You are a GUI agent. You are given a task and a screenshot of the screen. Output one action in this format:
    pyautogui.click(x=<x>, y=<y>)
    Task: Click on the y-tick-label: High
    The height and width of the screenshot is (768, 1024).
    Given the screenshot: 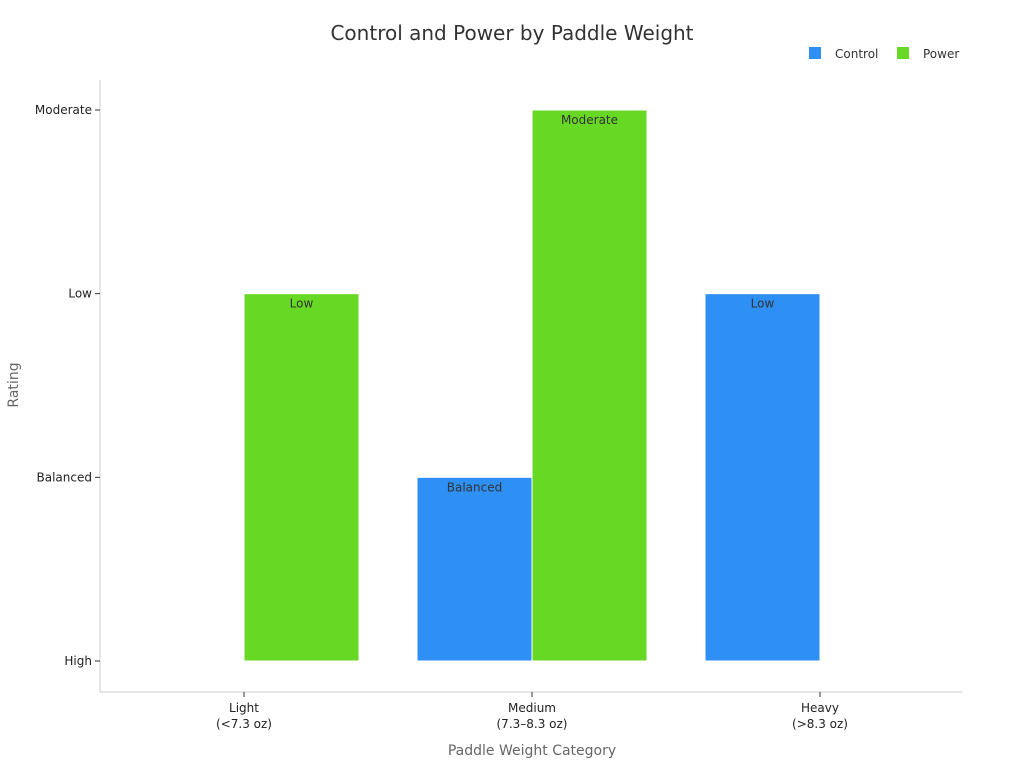 What is the action you would take?
    pyautogui.click(x=78, y=661)
    